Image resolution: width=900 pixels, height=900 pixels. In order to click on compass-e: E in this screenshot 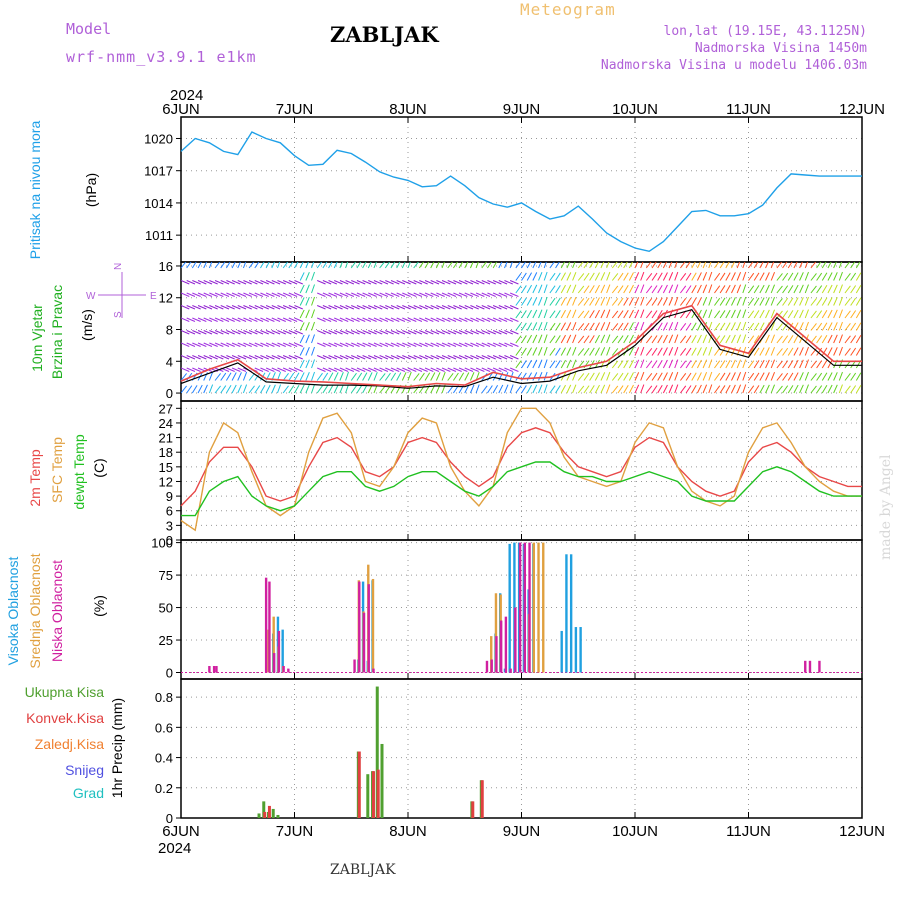, I will do `click(153, 296)`.